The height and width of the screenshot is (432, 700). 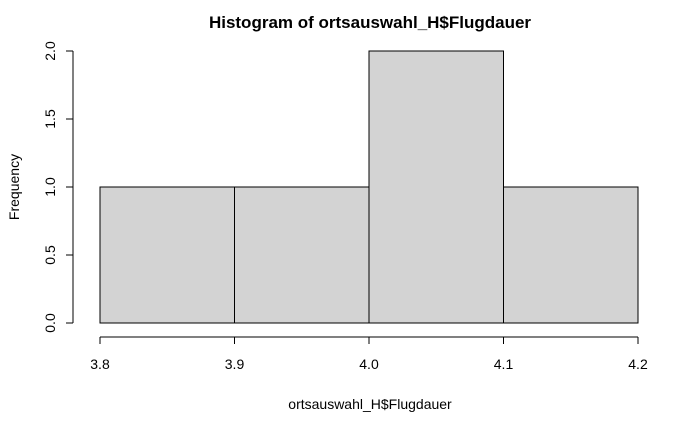 I want to click on x-axis: 3.8 3.9 4.0 4.1 4.2, so click(x=369, y=354).